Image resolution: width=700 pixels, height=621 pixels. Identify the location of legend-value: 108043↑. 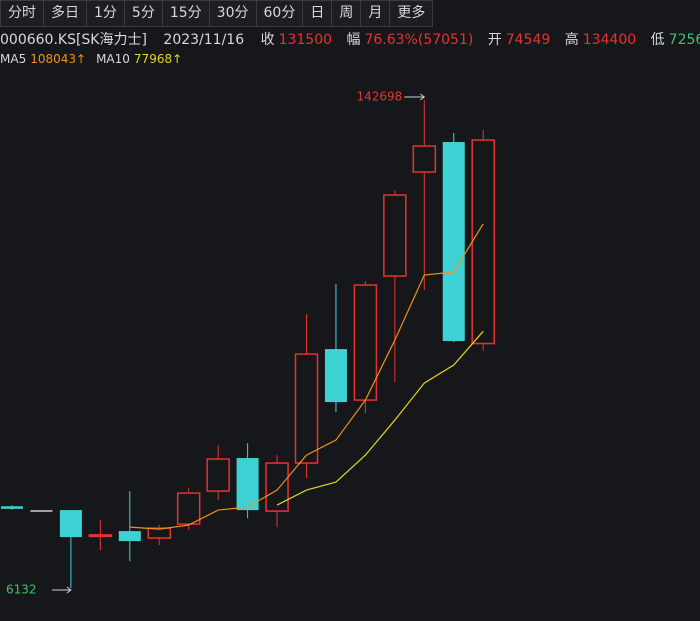
(58, 59).